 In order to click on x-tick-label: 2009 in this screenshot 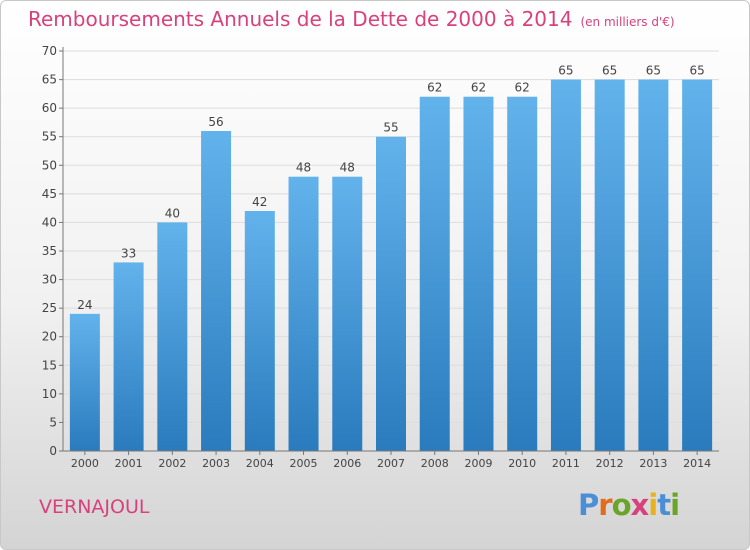, I will do `click(478, 463)`.